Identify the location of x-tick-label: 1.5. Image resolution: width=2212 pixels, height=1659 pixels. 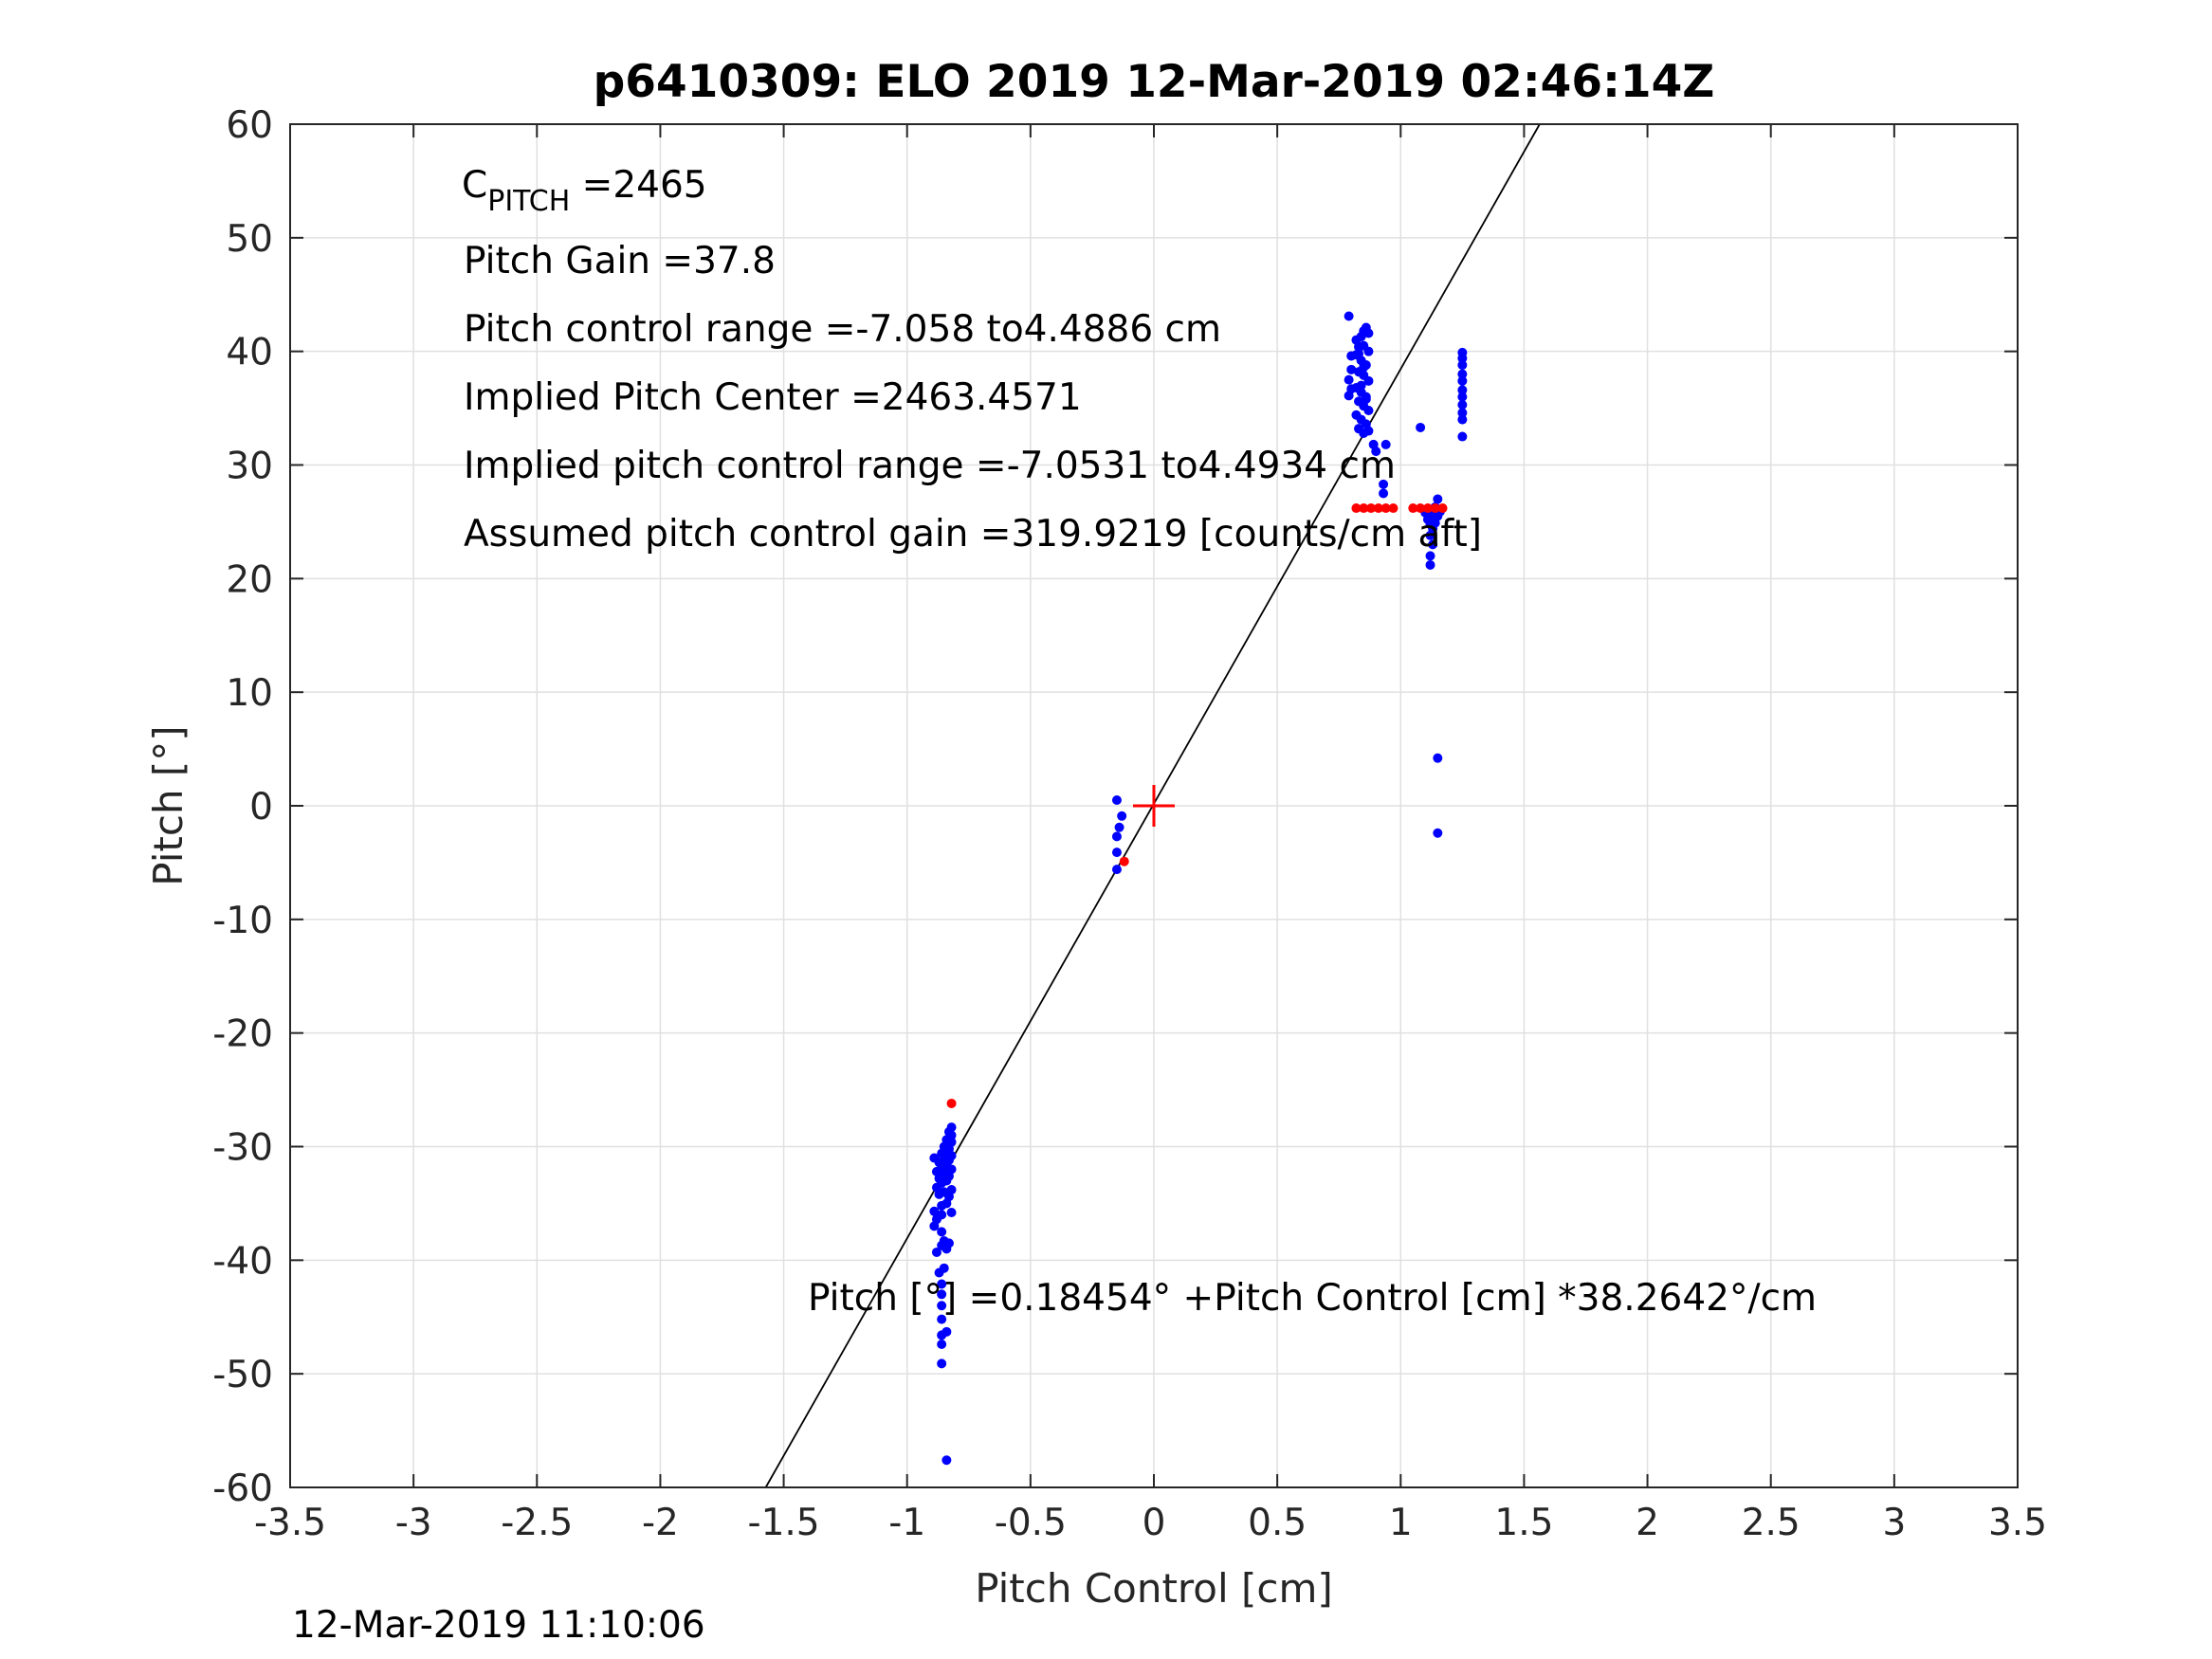
(1523, 1523).